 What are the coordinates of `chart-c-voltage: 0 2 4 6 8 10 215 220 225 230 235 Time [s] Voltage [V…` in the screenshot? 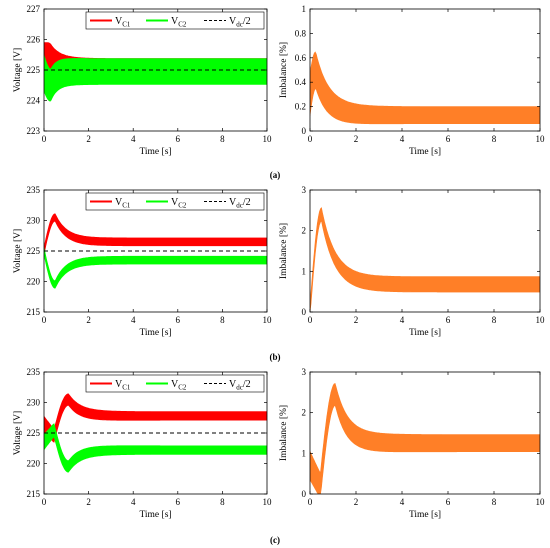 It's located at (142, 443).